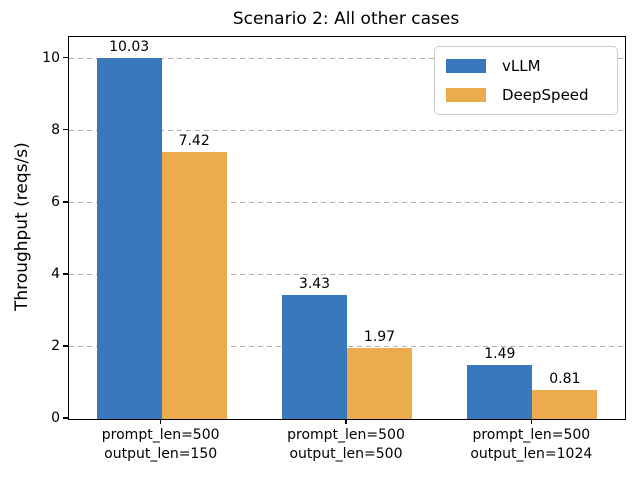  I want to click on y-tick-label: 4, so click(55, 273).